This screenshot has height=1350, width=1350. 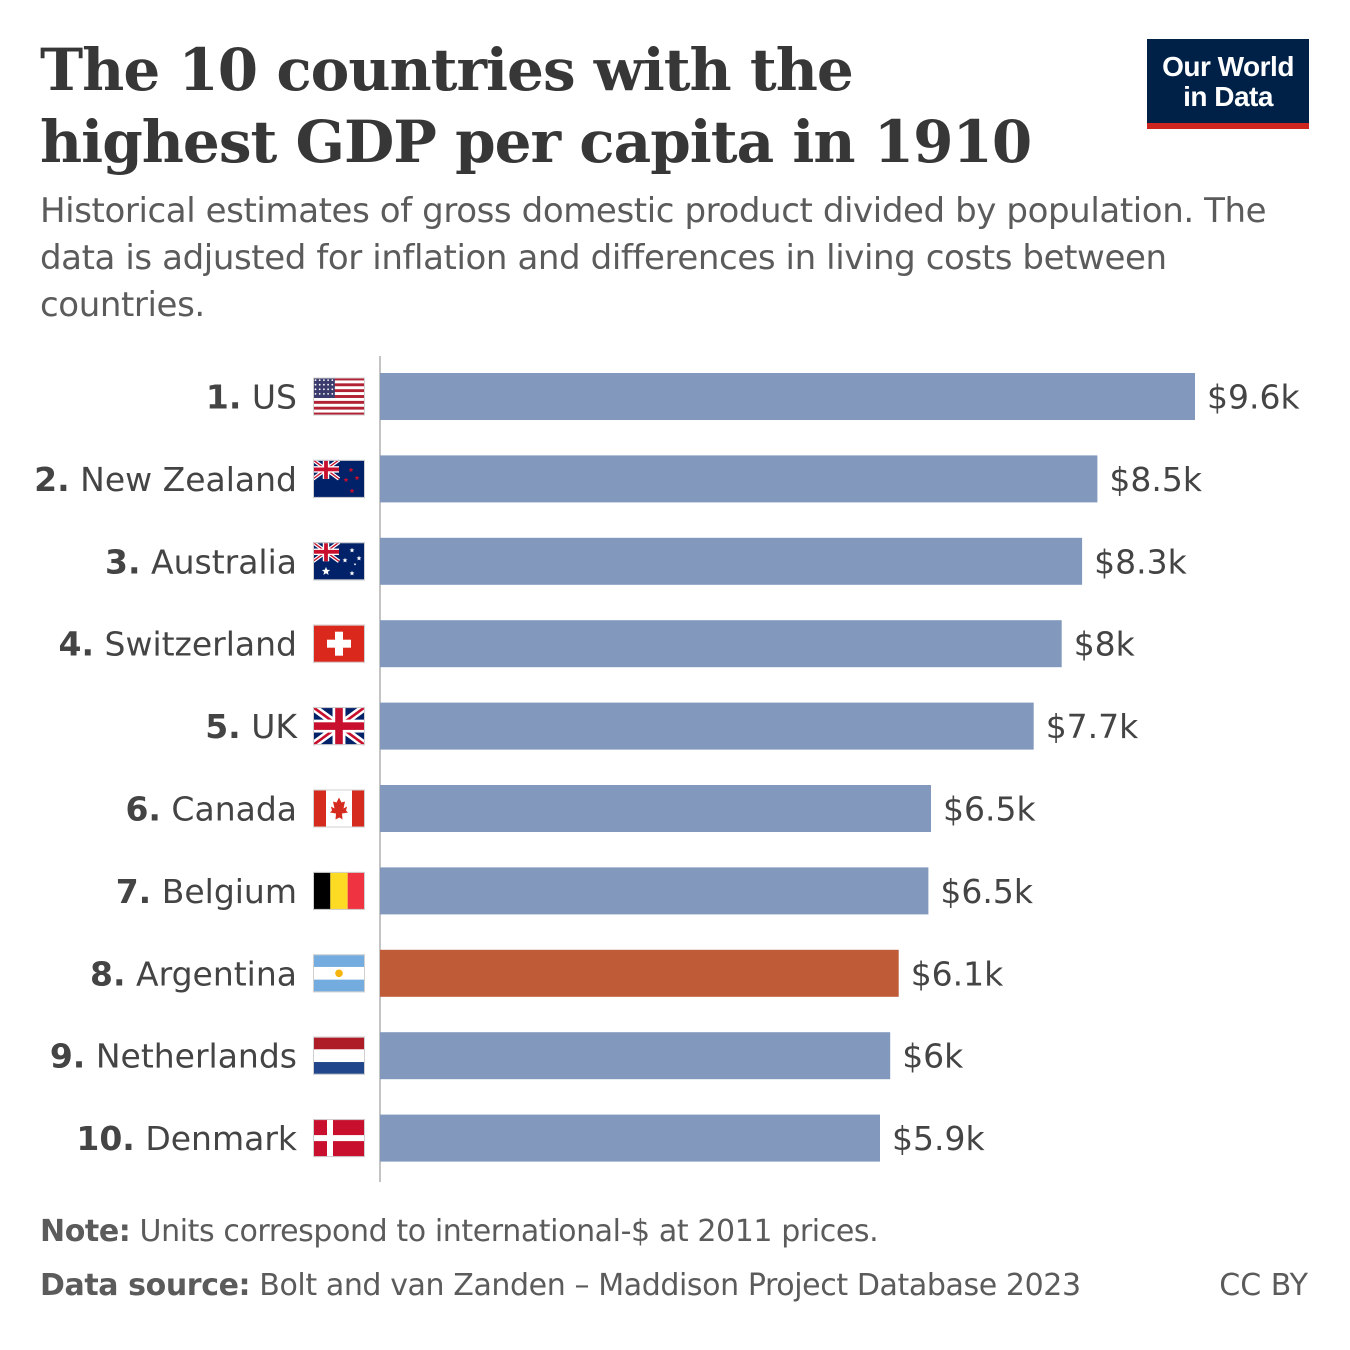 I want to click on bar-belgium, so click(x=654, y=891).